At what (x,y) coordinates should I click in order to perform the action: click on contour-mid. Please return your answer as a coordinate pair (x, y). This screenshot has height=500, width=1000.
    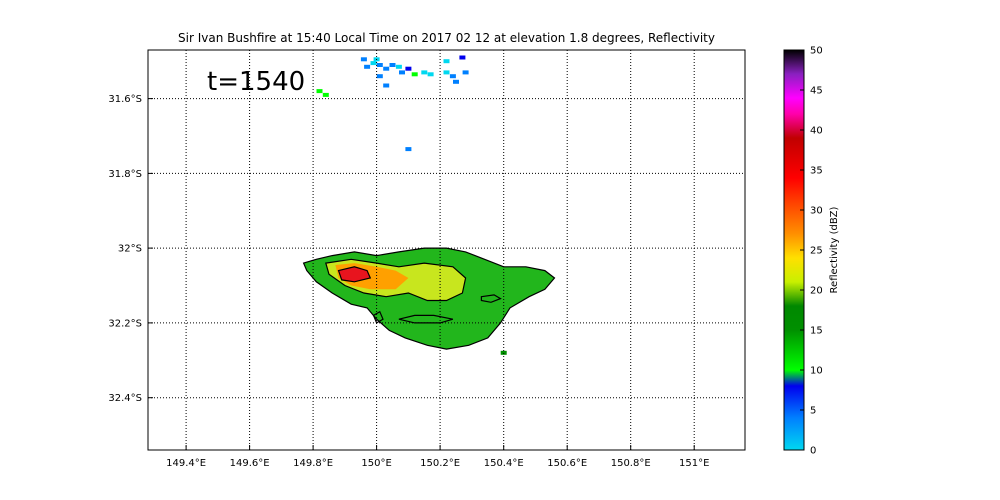
    Looking at the image, I should click on (396, 280).